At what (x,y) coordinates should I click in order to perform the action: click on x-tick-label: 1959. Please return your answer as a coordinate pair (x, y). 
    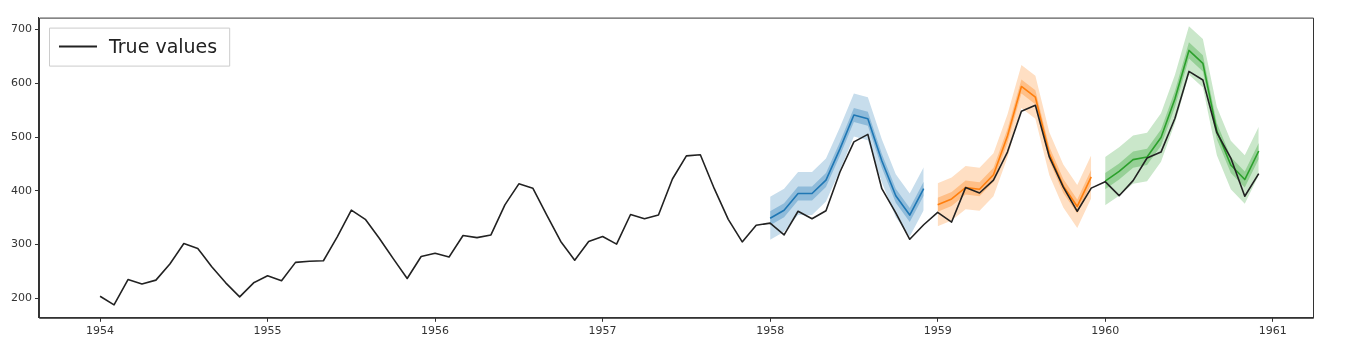
    Looking at the image, I should click on (937, 331).